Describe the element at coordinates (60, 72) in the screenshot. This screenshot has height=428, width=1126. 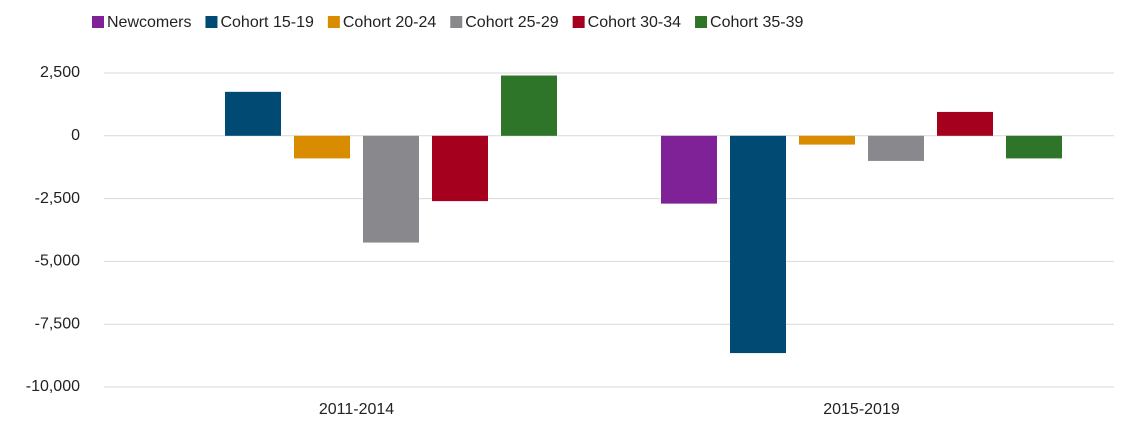
I see `y-tick-label: 2,500` at that location.